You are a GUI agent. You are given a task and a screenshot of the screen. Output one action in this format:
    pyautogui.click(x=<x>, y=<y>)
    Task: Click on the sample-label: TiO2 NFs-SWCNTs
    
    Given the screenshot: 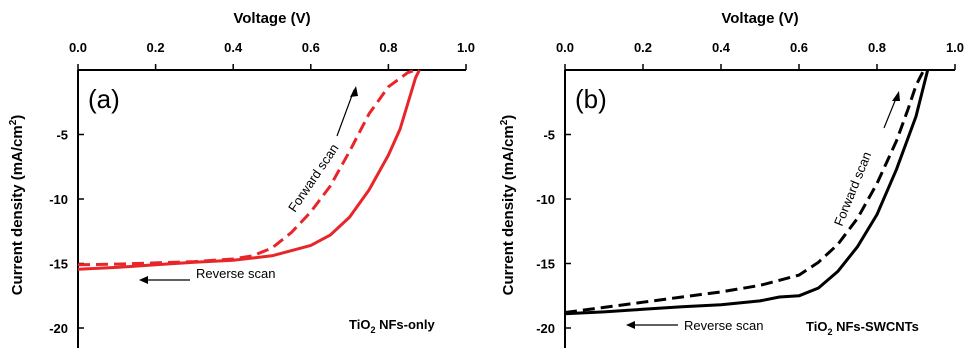 What is the action you would take?
    pyautogui.click(x=862, y=328)
    